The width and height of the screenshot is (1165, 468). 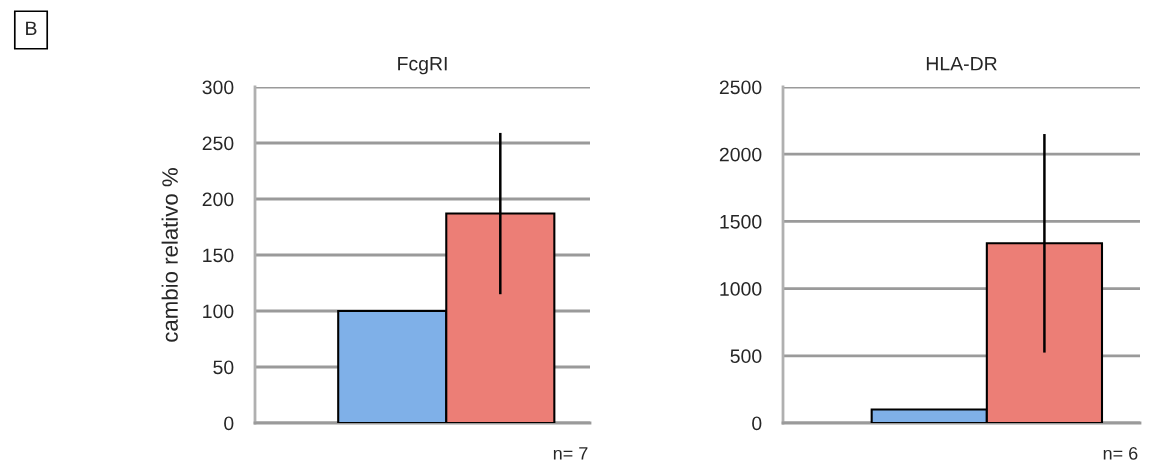 What do you see at coordinates (961, 63) in the screenshot?
I see `chart-title: HLA-DR` at bounding box center [961, 63].